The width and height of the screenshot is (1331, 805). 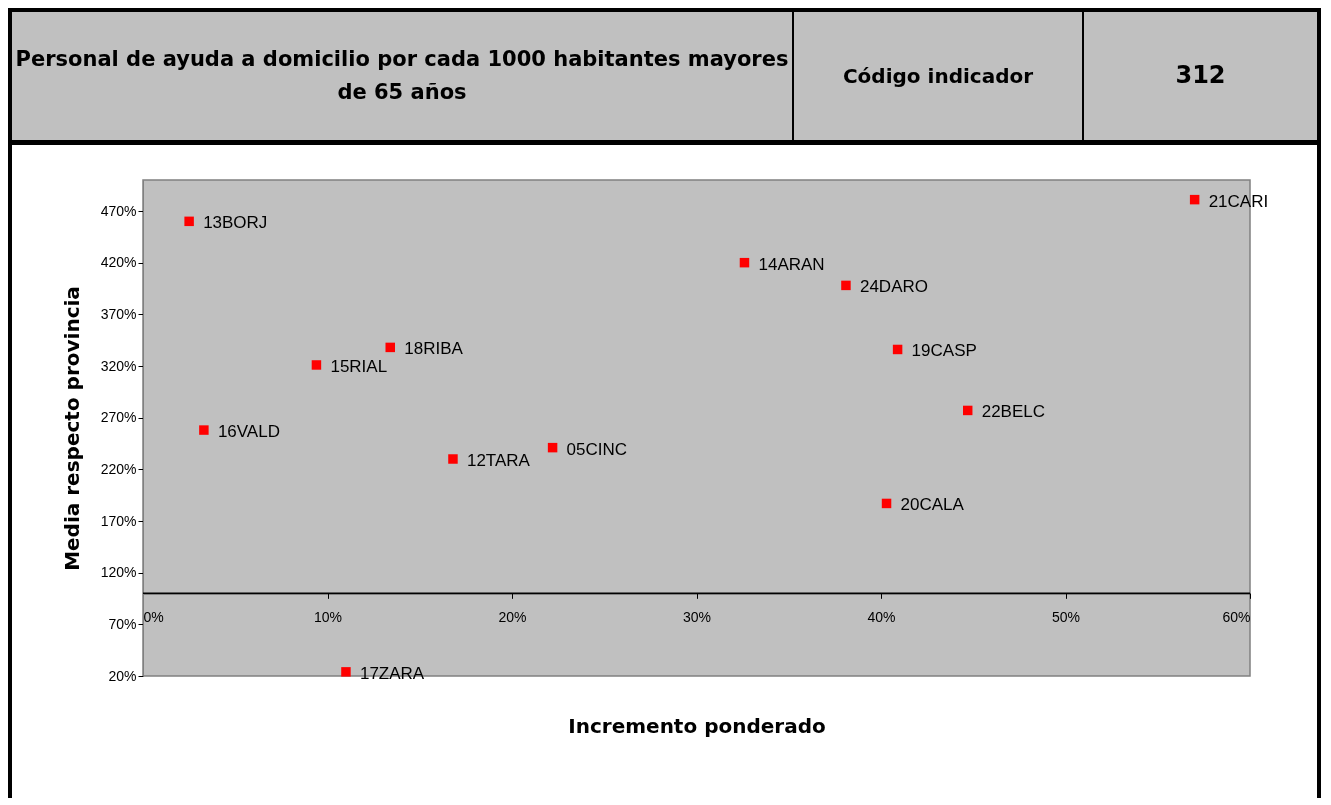 I want to click on y-tick-label: 470%, so click(x=118, y=210).